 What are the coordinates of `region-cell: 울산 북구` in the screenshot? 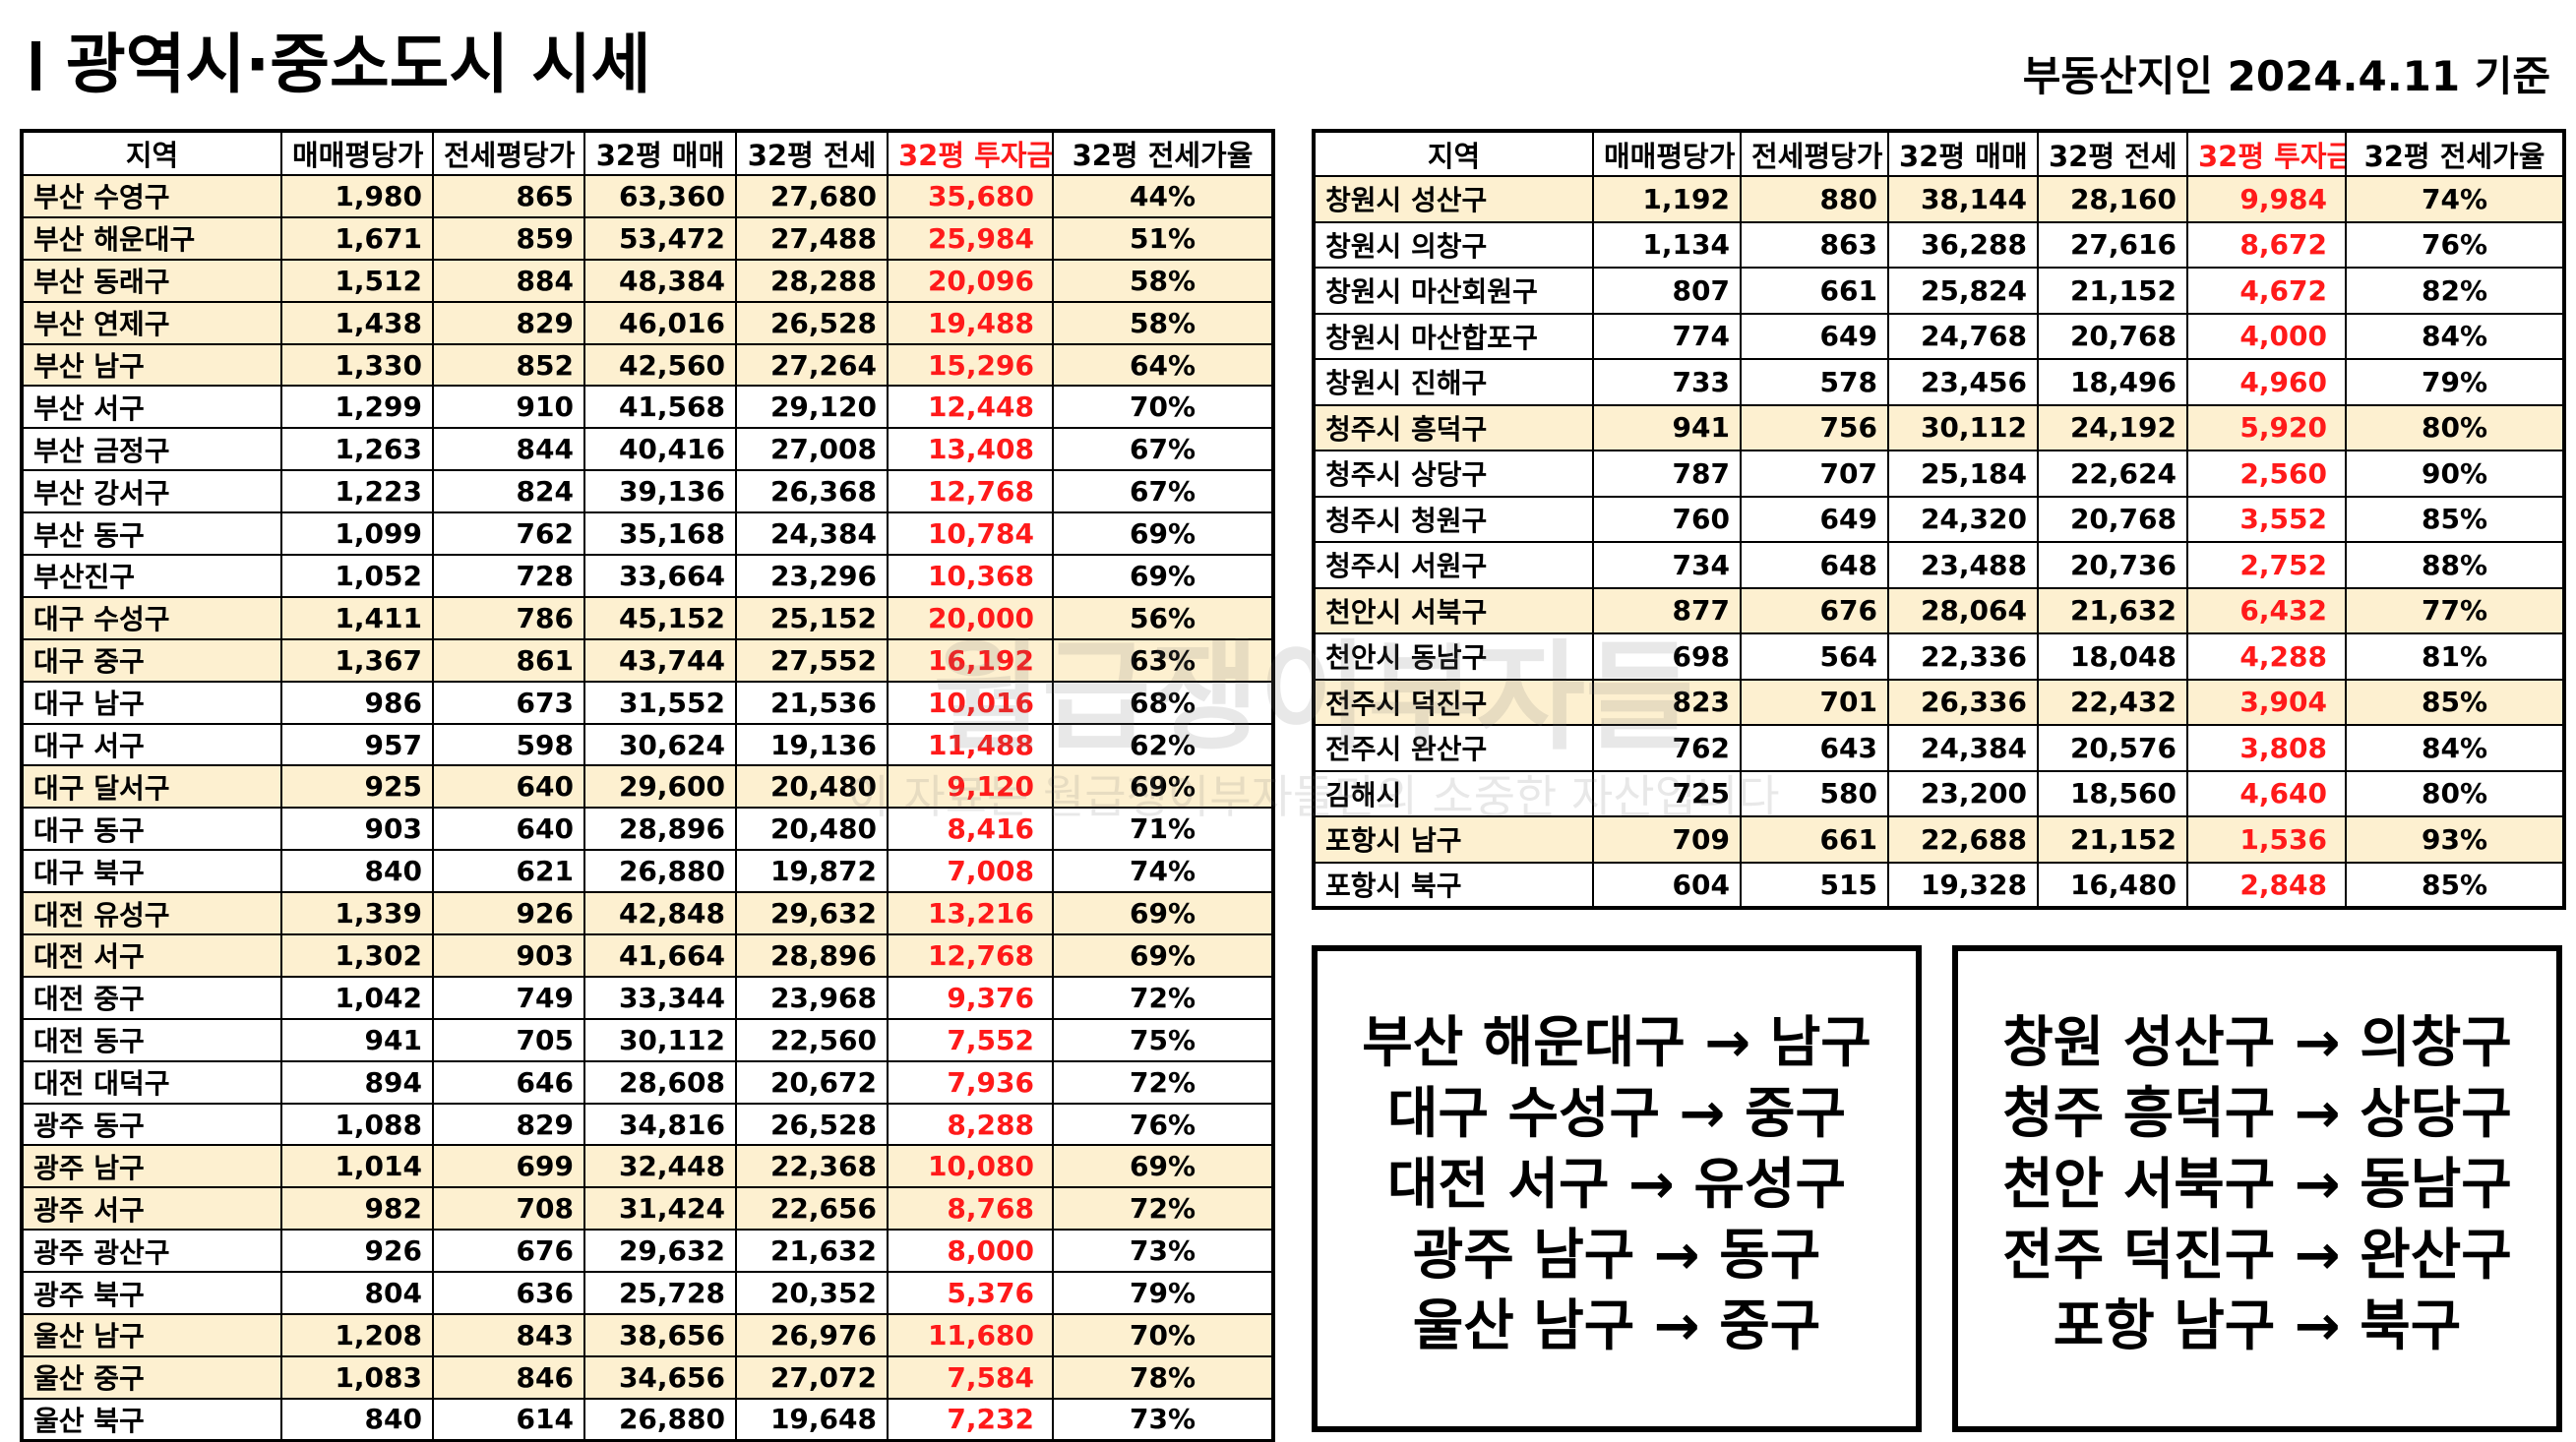 It's located at (151, 1419).